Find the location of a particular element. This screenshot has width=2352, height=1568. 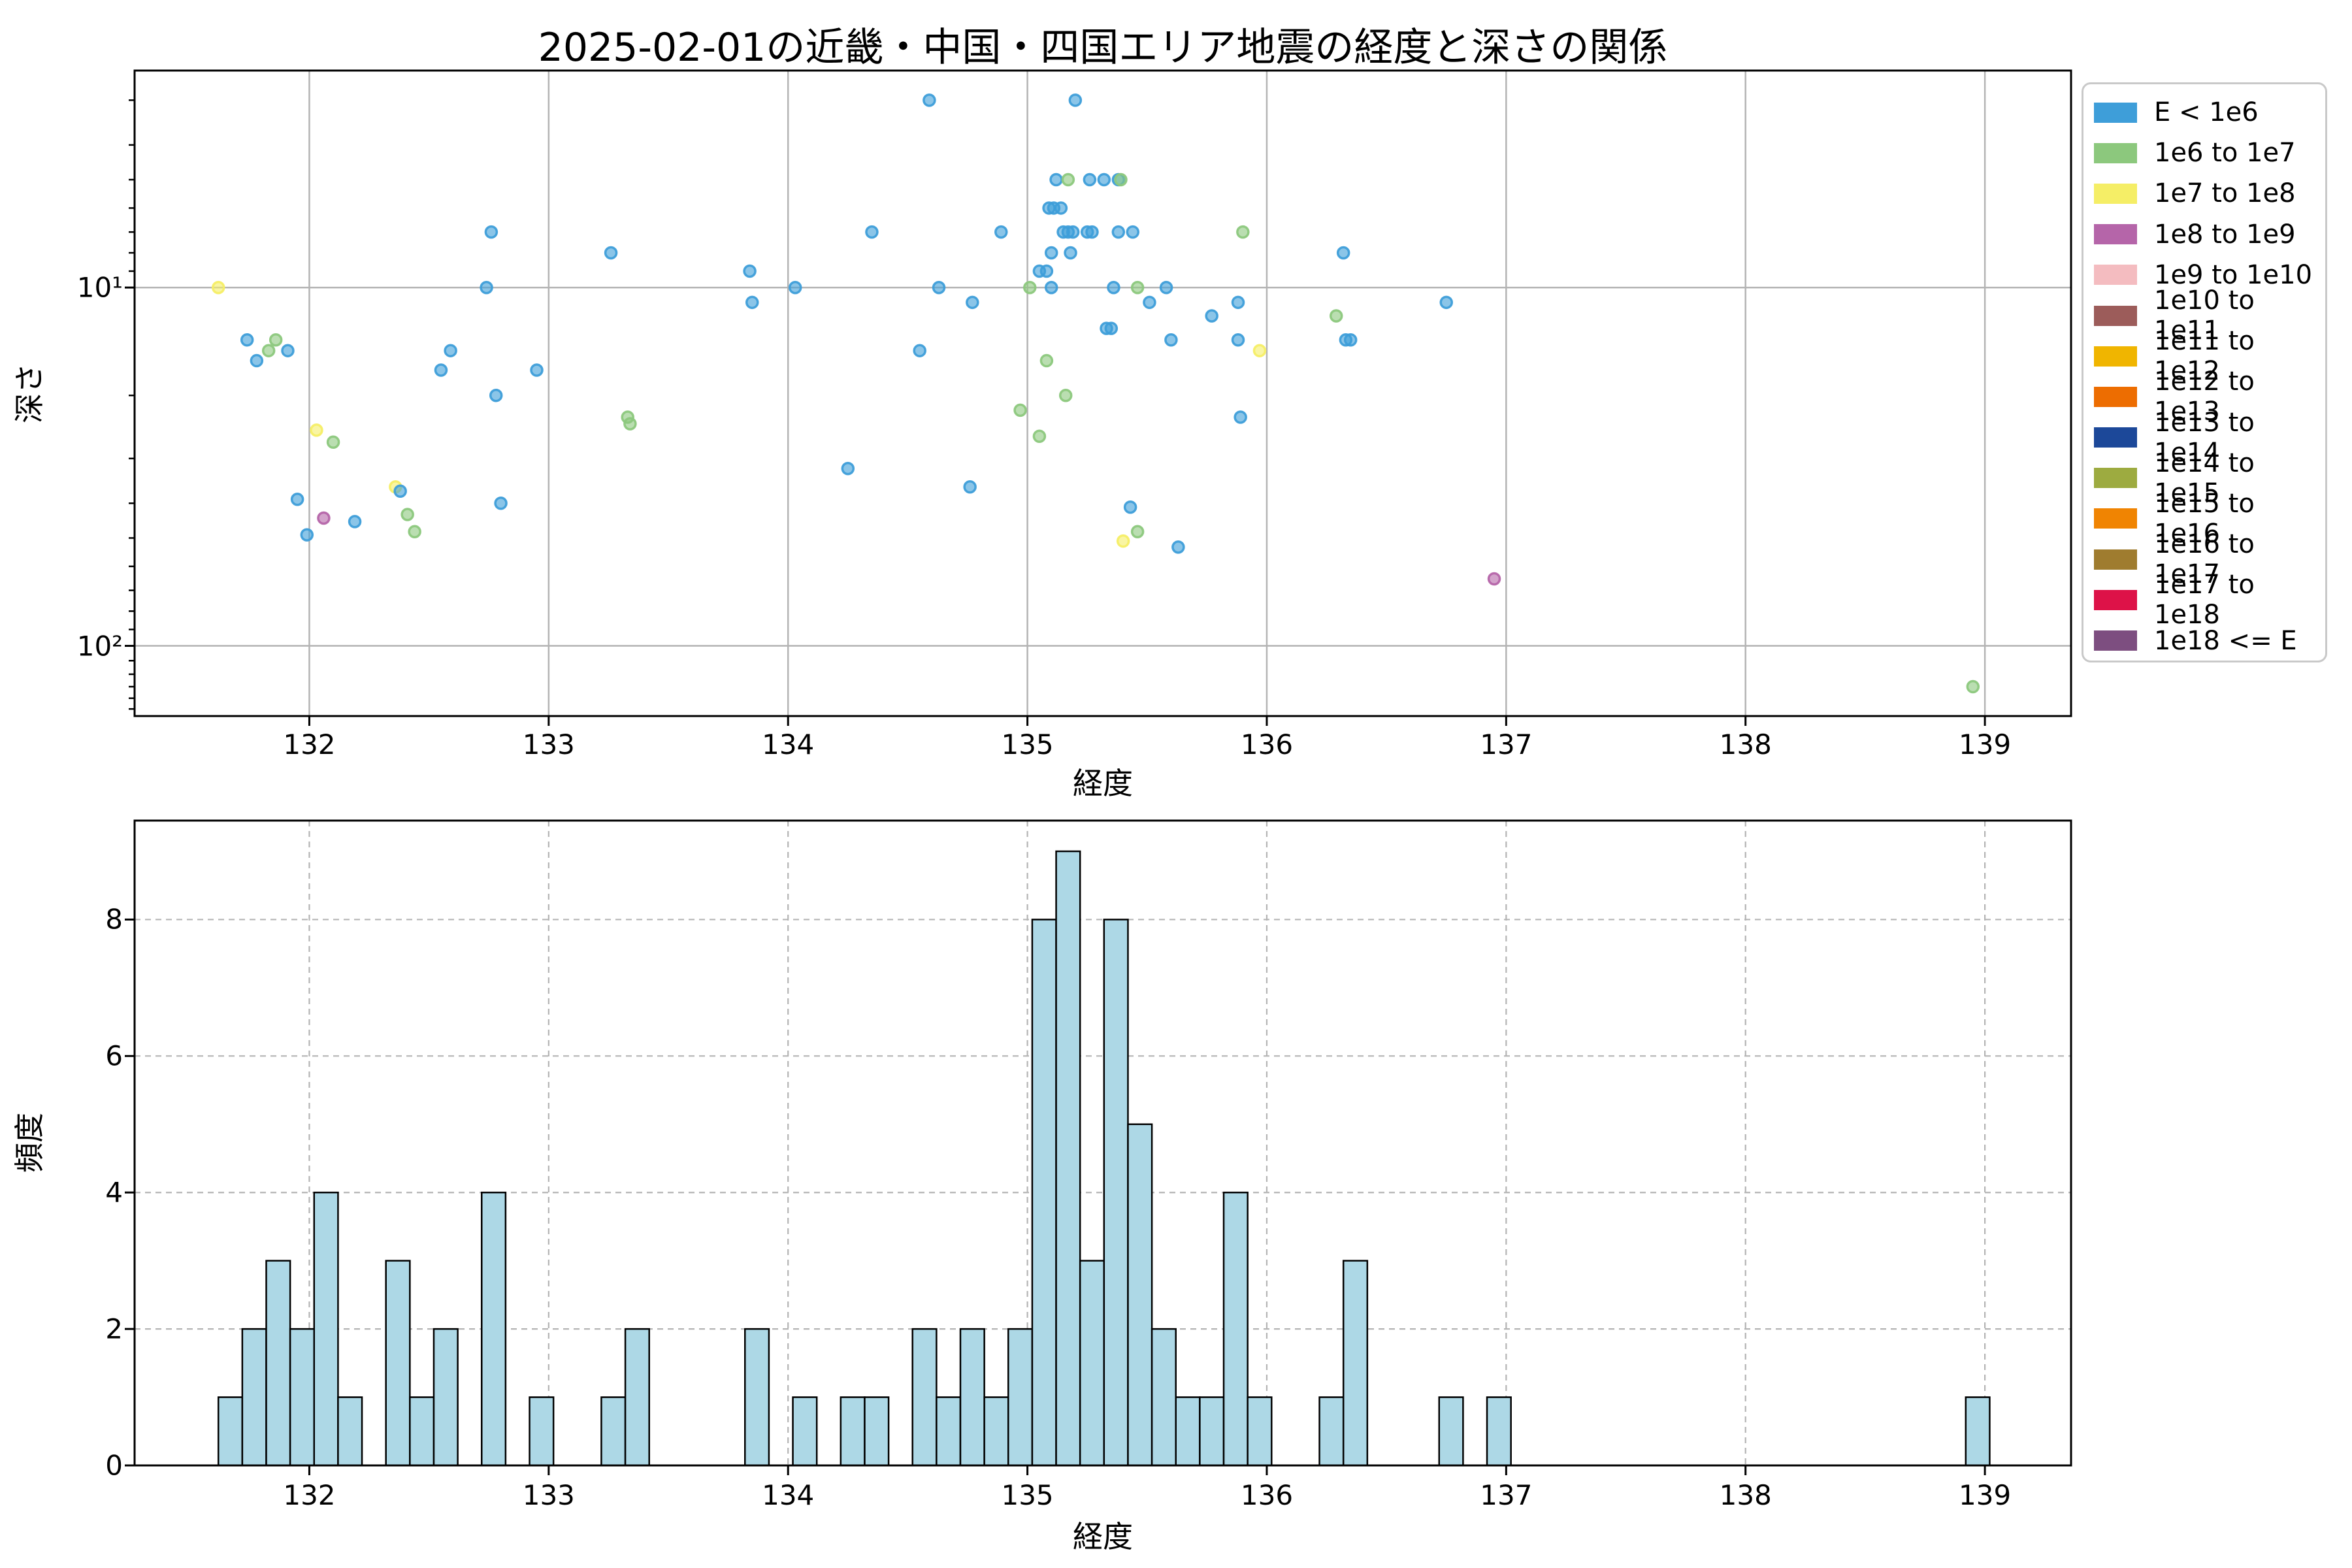

legend-item: 1e16 to 1e17 is located at coordinates (2209, 559).